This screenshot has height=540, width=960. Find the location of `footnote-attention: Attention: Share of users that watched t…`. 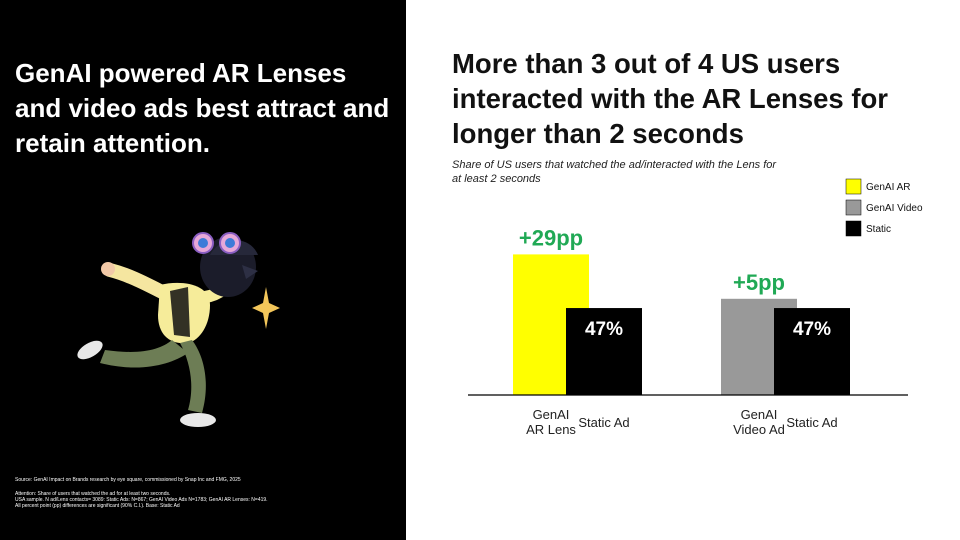

footnote-attention: Attention: Share of users that watched t… is located at coordinates (93, 494).